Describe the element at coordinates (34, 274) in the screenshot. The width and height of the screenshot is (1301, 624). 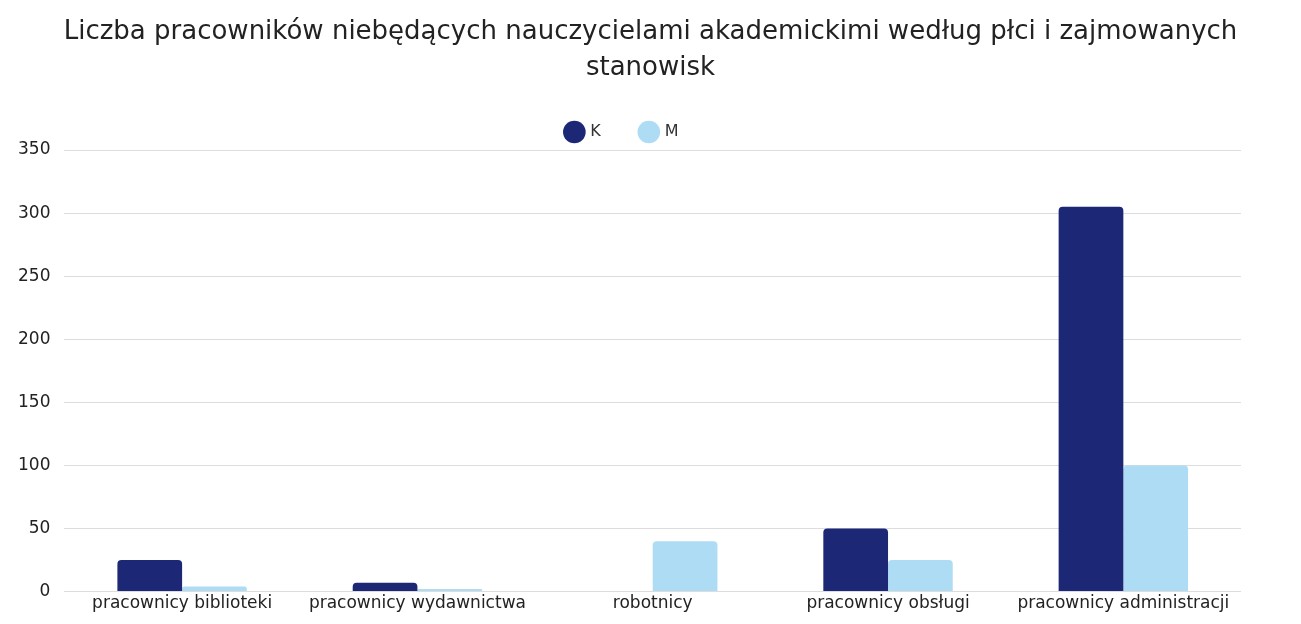
I see `y-tick-label: 250` at that location.